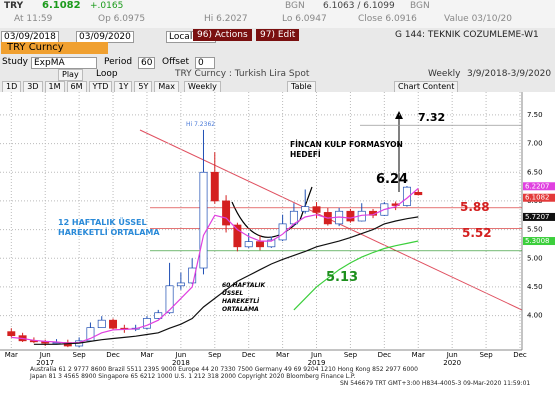  What do you see at coordinates (107, 6) in the screenshot?
I see `change: +.0165` at bounding box center [107, 6].